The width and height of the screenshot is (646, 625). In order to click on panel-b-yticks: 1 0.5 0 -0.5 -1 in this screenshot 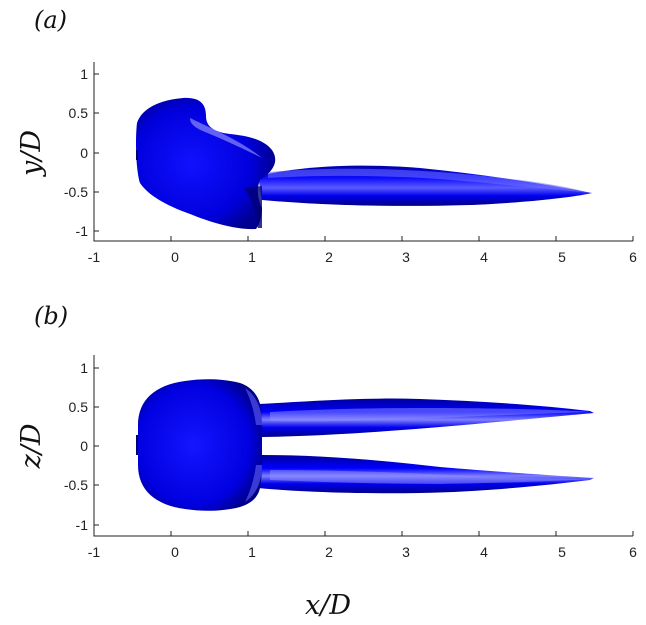, I will do `click(81, 446)`.